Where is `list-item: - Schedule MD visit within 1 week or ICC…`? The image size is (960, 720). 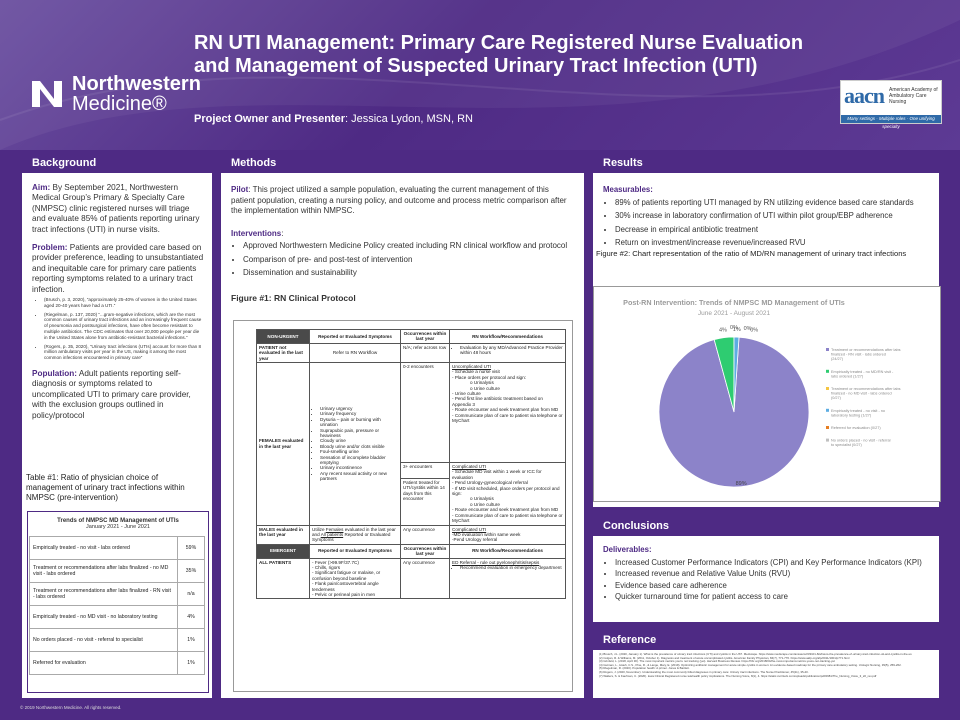 list-item: - Schedule MD visit within 1 week or ICC… is located at coordinates (497, 474).